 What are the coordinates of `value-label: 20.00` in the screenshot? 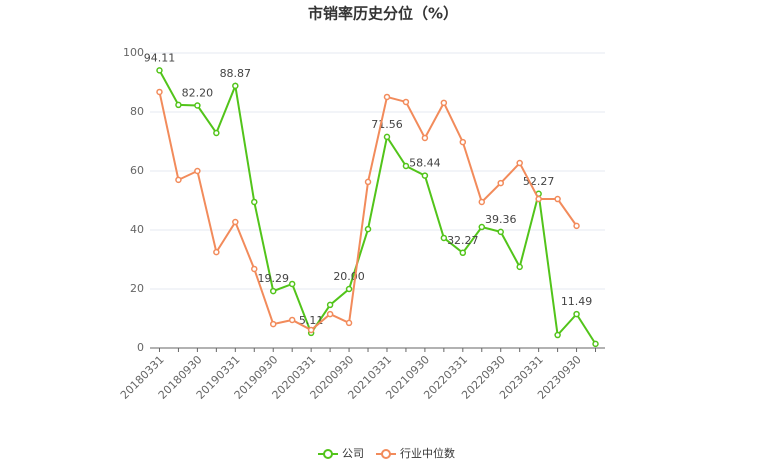 It's located at (349, 276).